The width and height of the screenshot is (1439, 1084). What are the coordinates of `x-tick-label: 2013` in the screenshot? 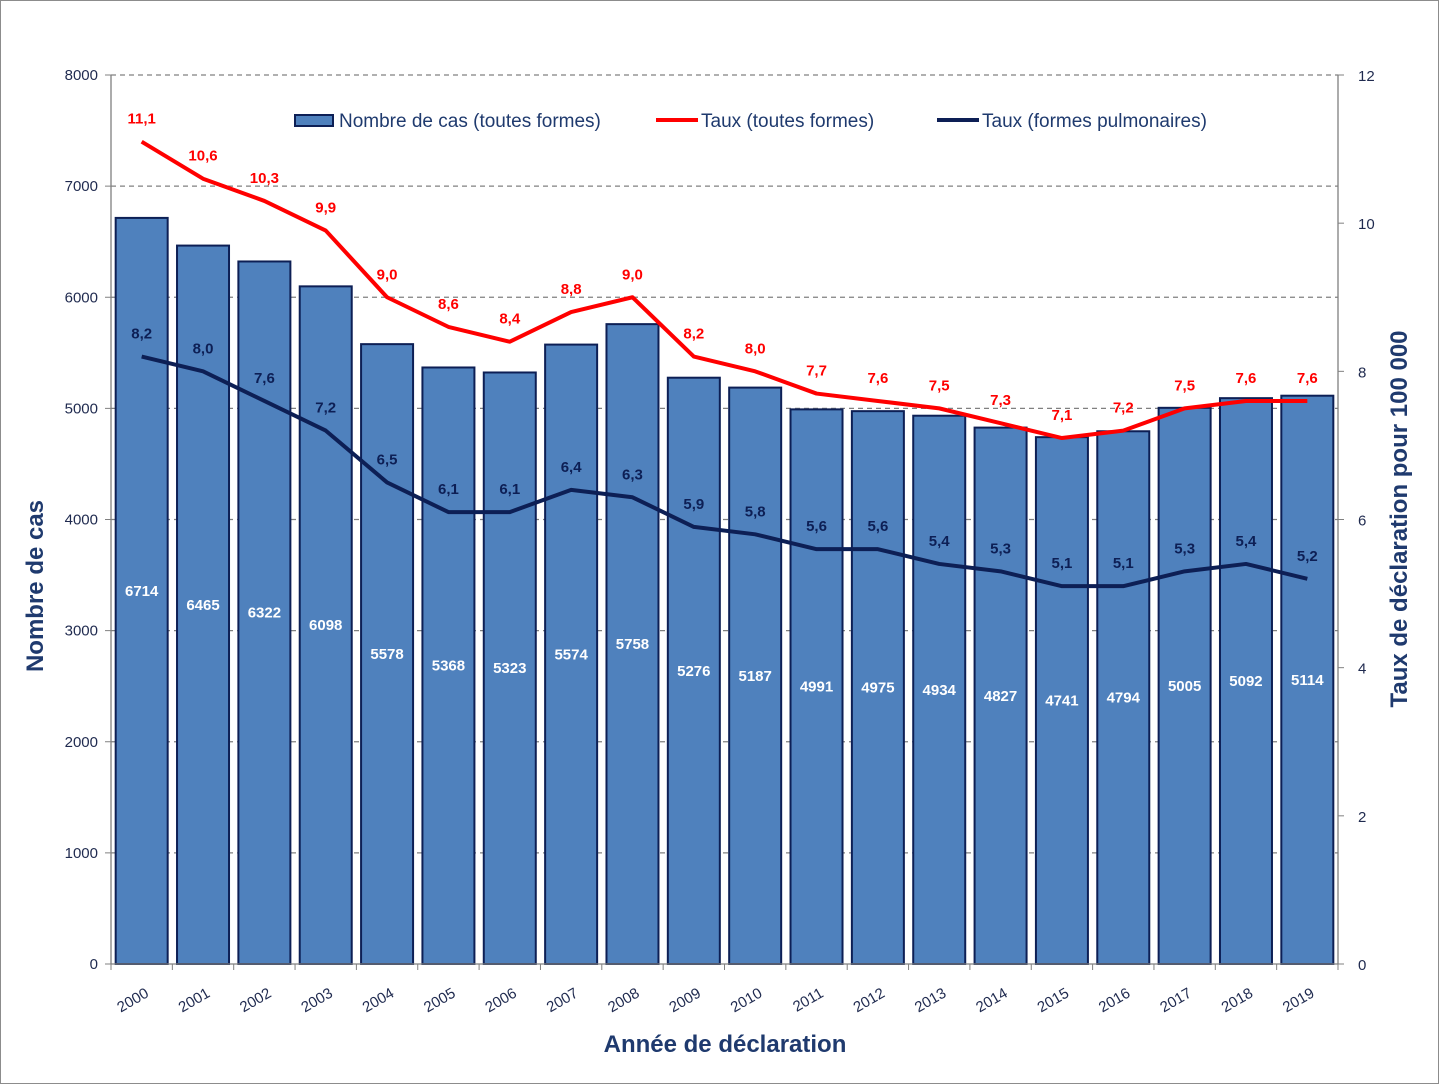 It's located at (930, 1000).